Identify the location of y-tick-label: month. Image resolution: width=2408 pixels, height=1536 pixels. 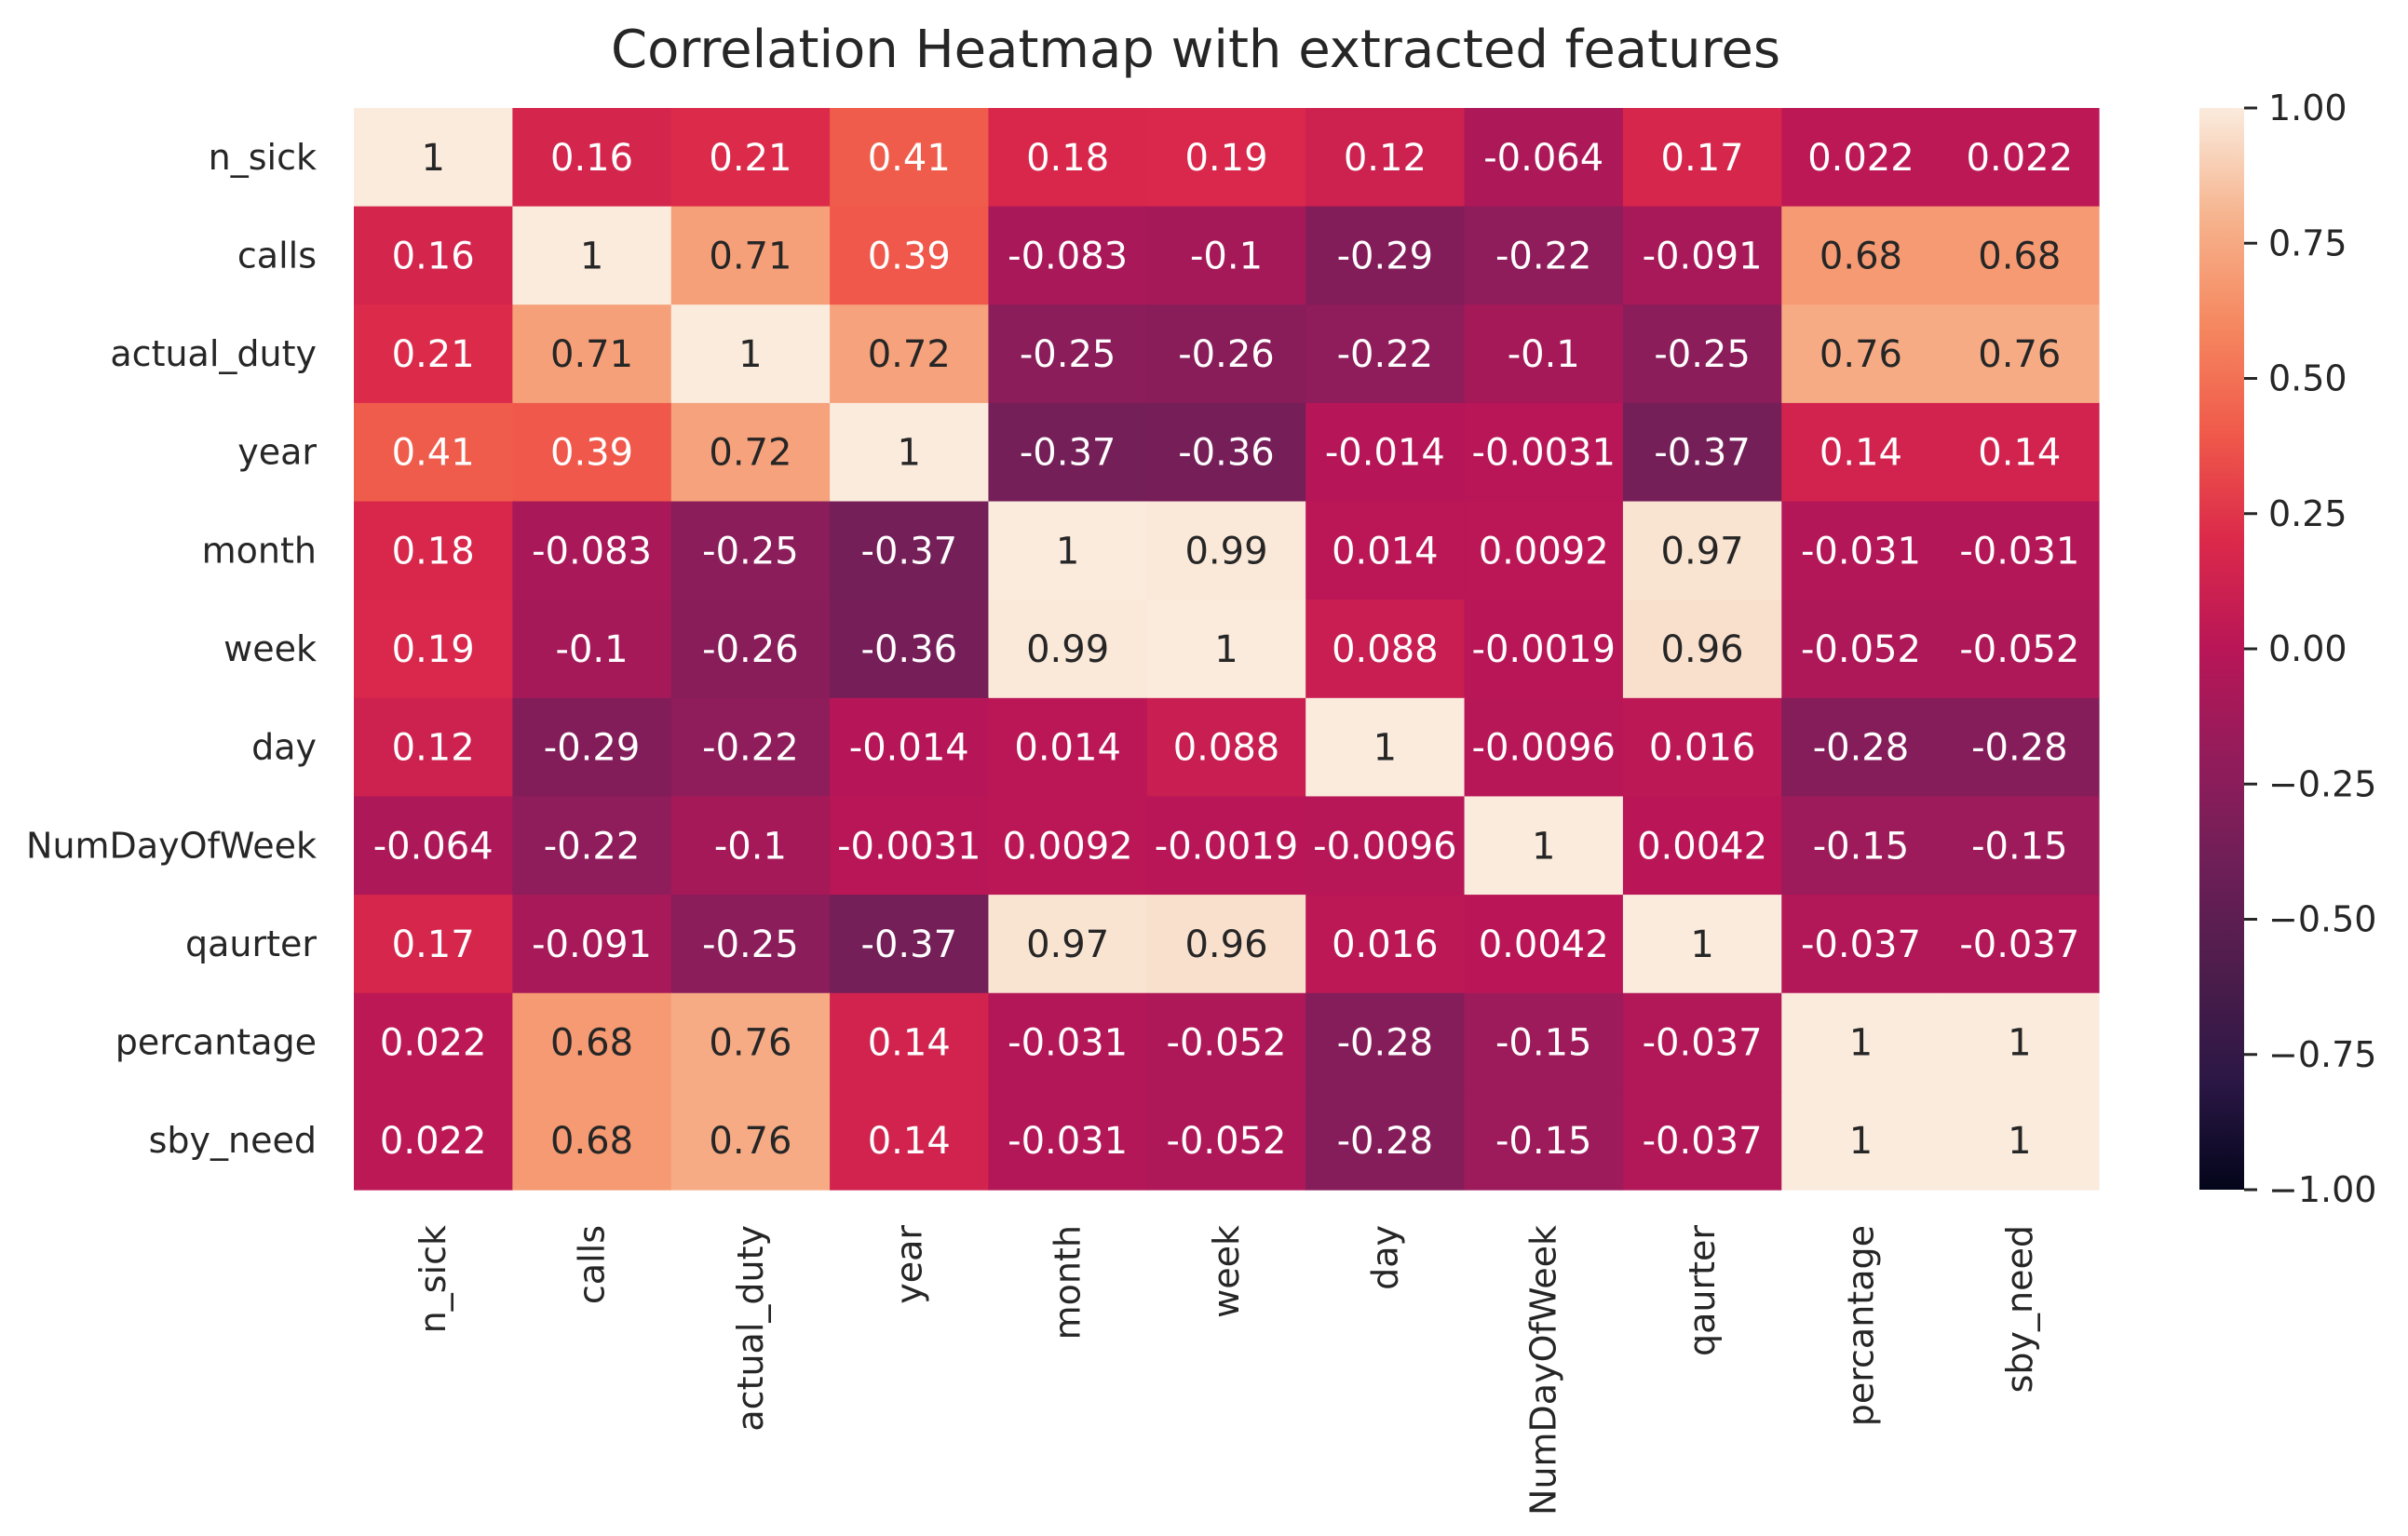
(260, 550).